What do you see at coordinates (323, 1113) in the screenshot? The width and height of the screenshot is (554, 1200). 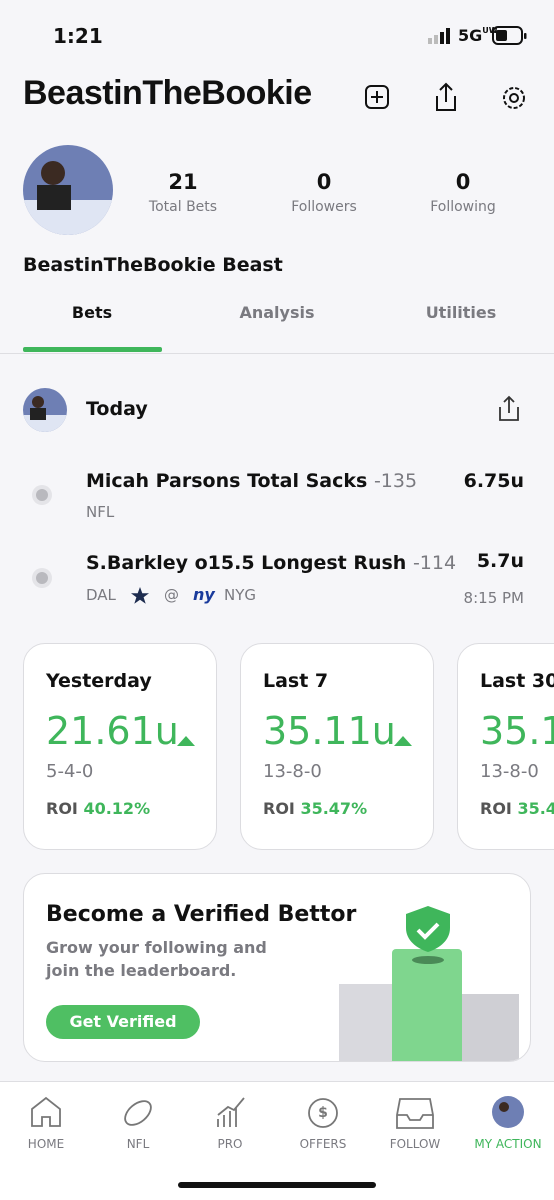 I see `offers-dollar: $` at bounding box center [323, 1113].